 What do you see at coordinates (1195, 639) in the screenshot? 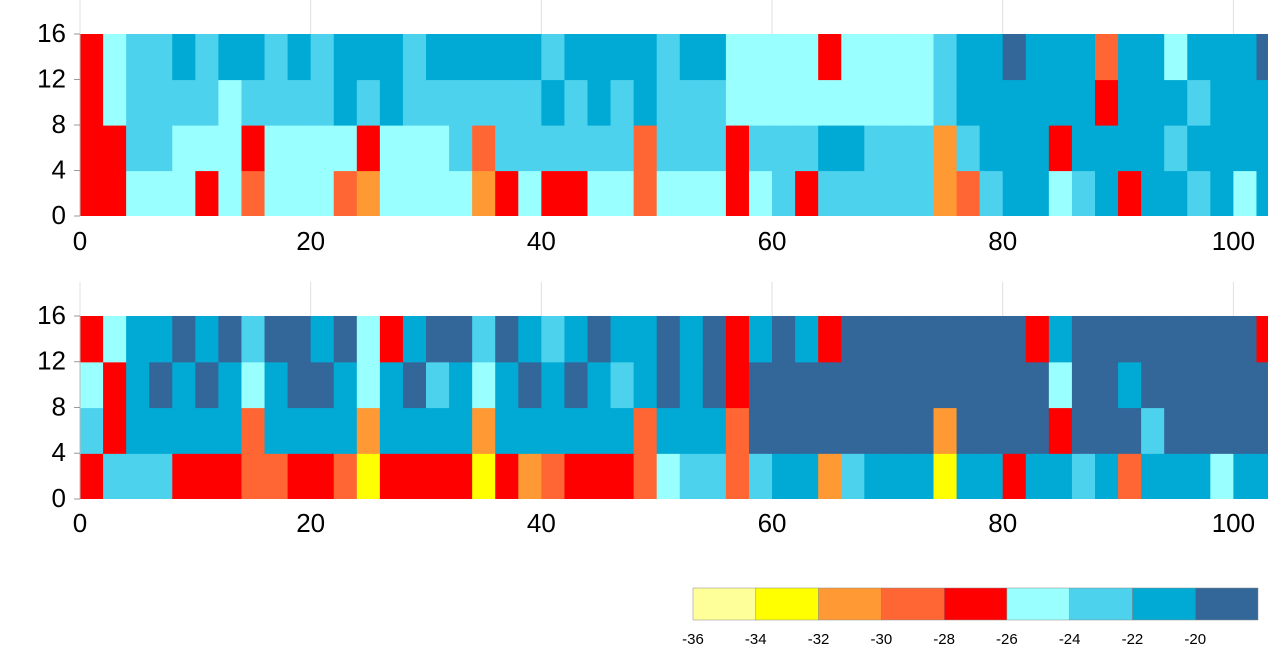
I see `colorbar-tick-label: -20` at bounding box center [1195, 639].